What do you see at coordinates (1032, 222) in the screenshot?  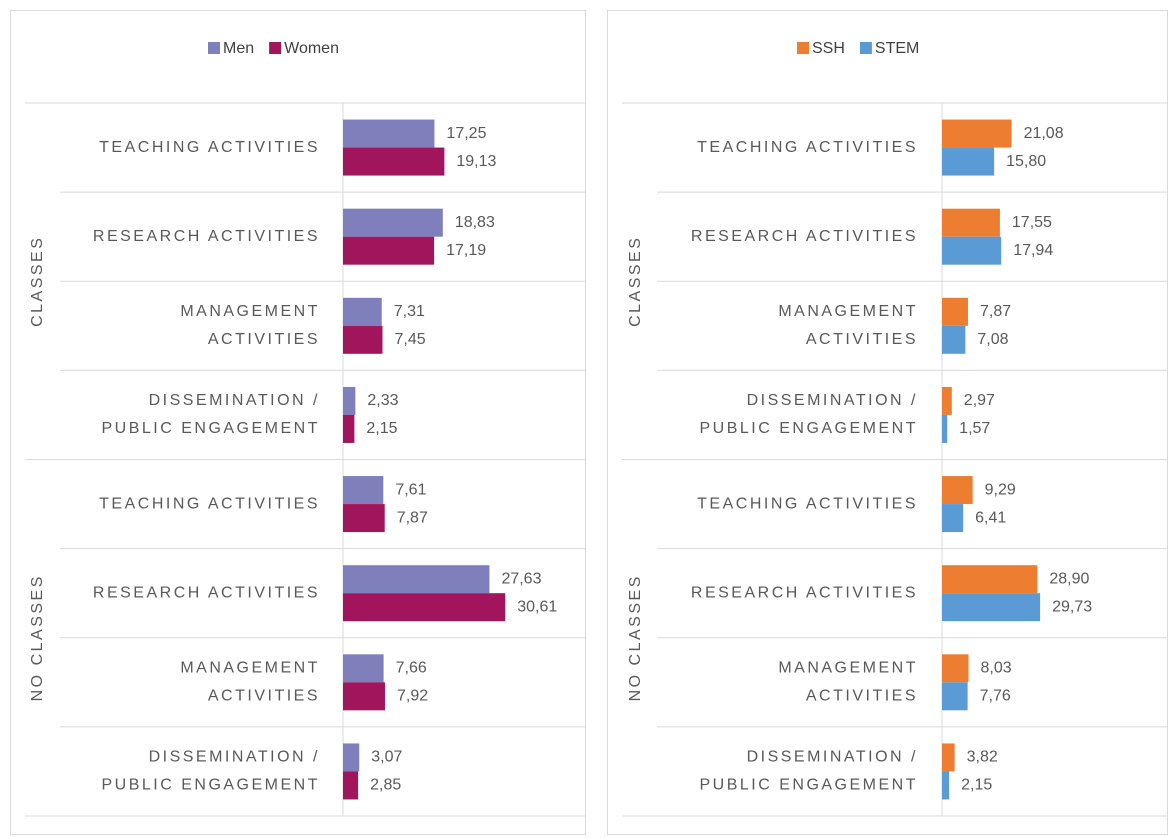 I see `value-label: 17,55` at bounding box center [1032, 222].